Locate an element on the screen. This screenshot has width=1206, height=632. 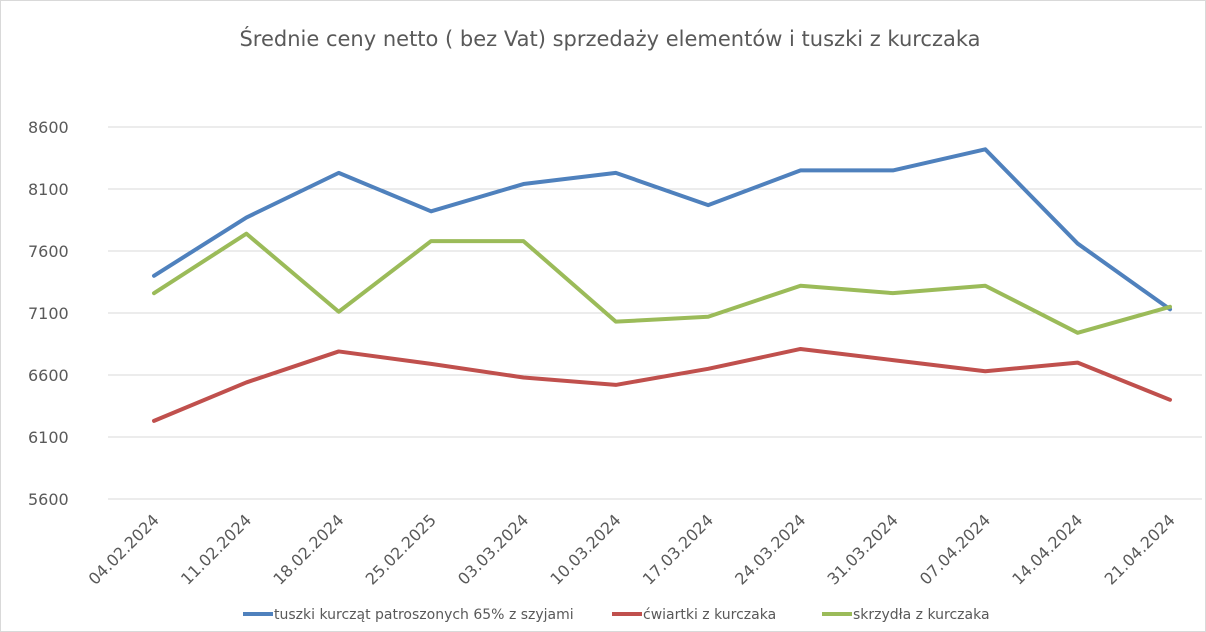
y-tick-label: 7600 is located at coordinates (48, 251).